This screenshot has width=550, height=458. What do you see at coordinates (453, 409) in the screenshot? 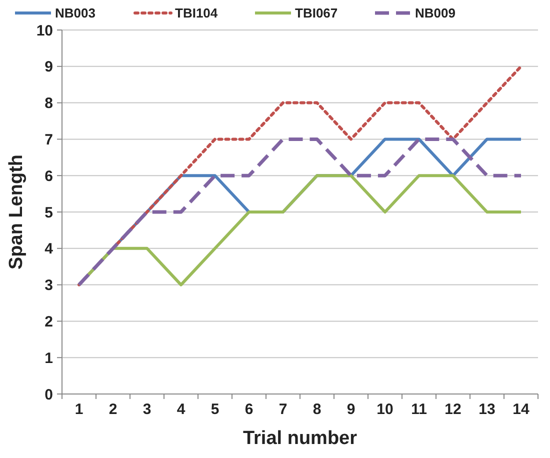
I see `x-tick-label: 12` at bounding box center [453, 409].